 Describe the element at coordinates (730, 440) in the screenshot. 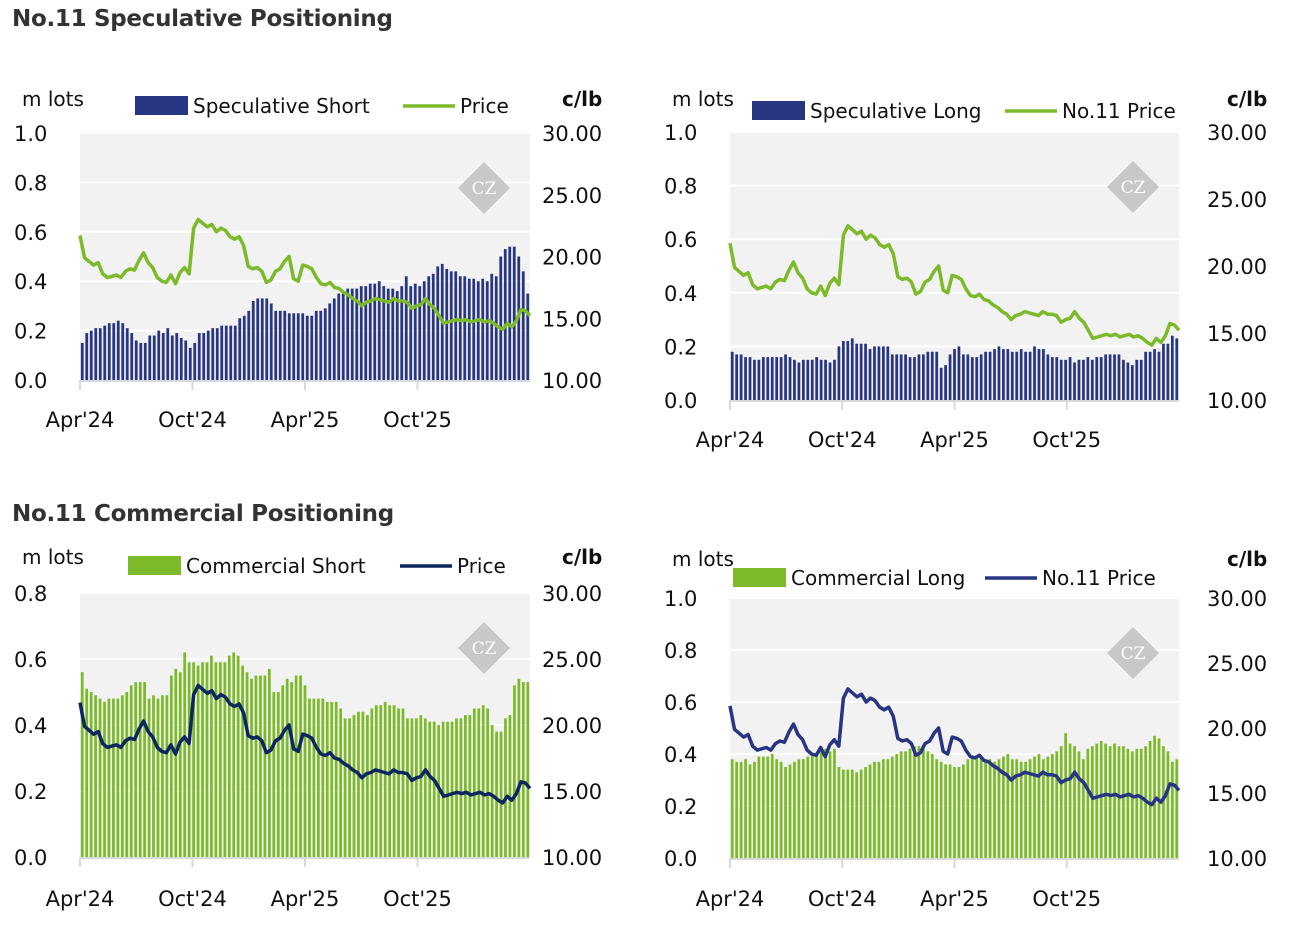

I see `x-tick-label: Apr'24` at that location.